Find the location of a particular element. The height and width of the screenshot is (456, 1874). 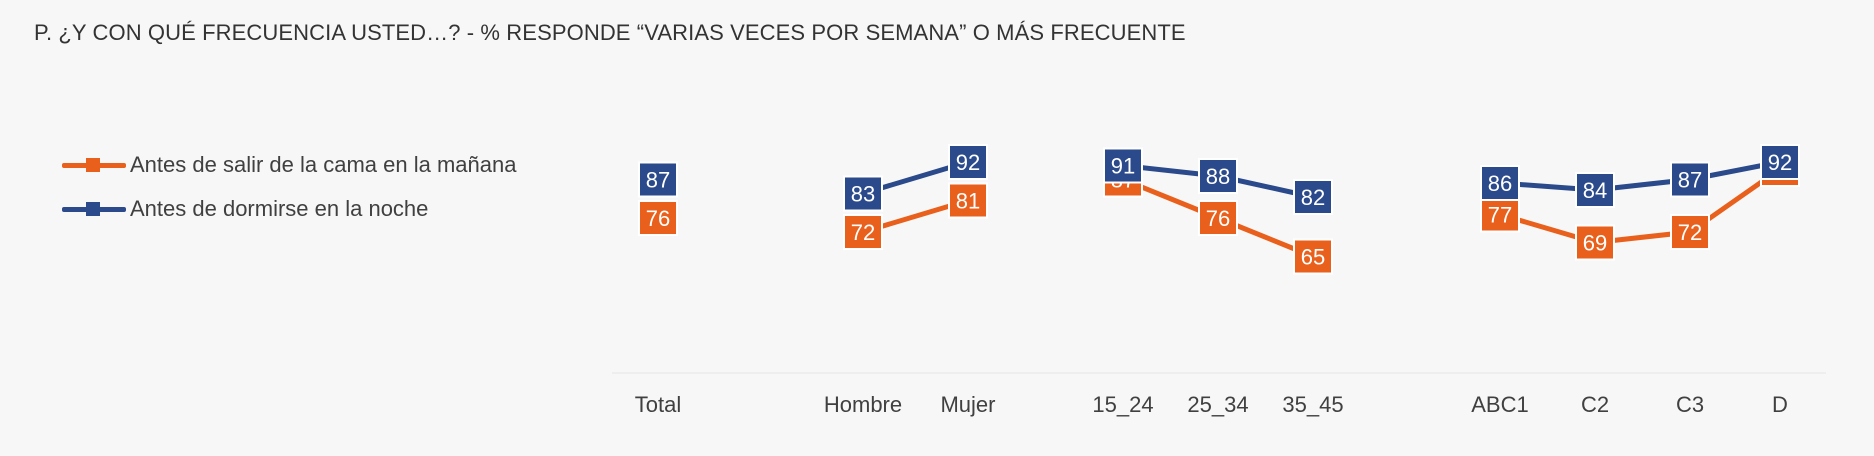

data-label: 77 is located at coordinates (1500, 215).